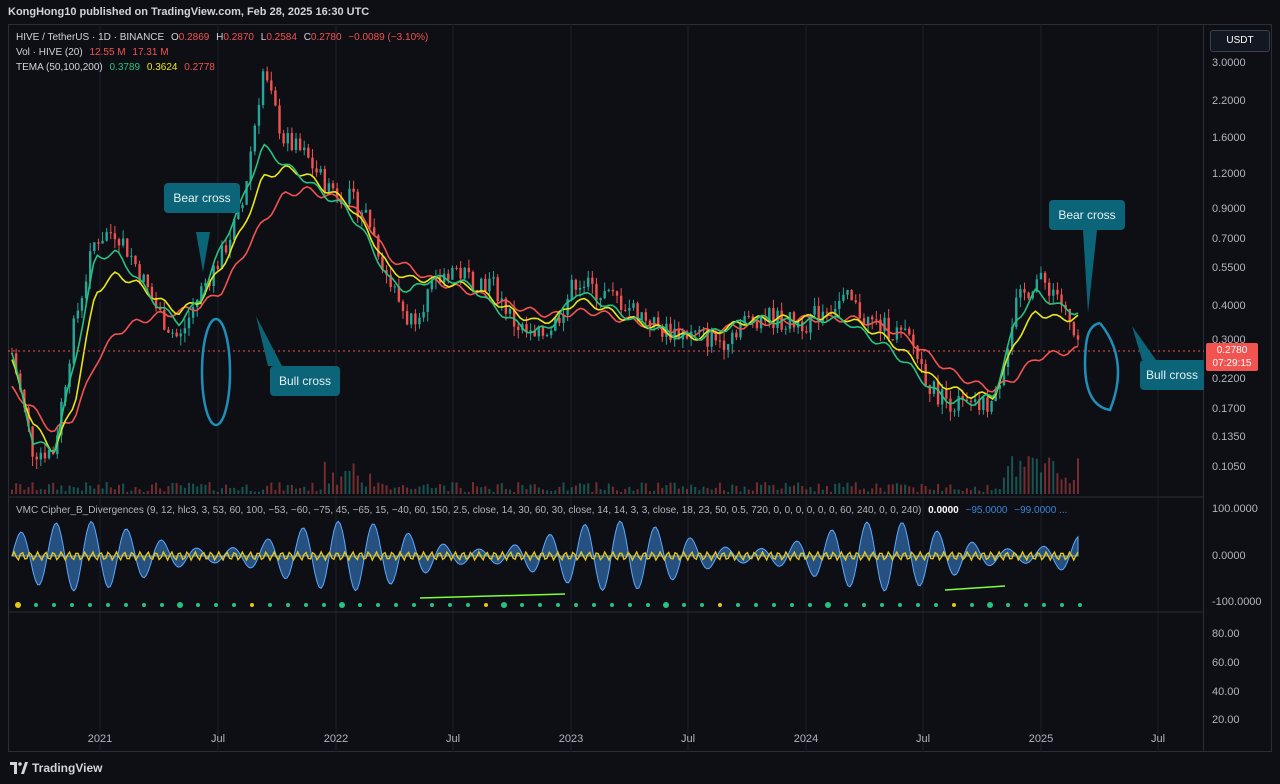 The height and width of the screenshot is (784, 1280). Describe the element at coordinates (545, 556) in the screenshot. I see `money-flow-line` at that location.